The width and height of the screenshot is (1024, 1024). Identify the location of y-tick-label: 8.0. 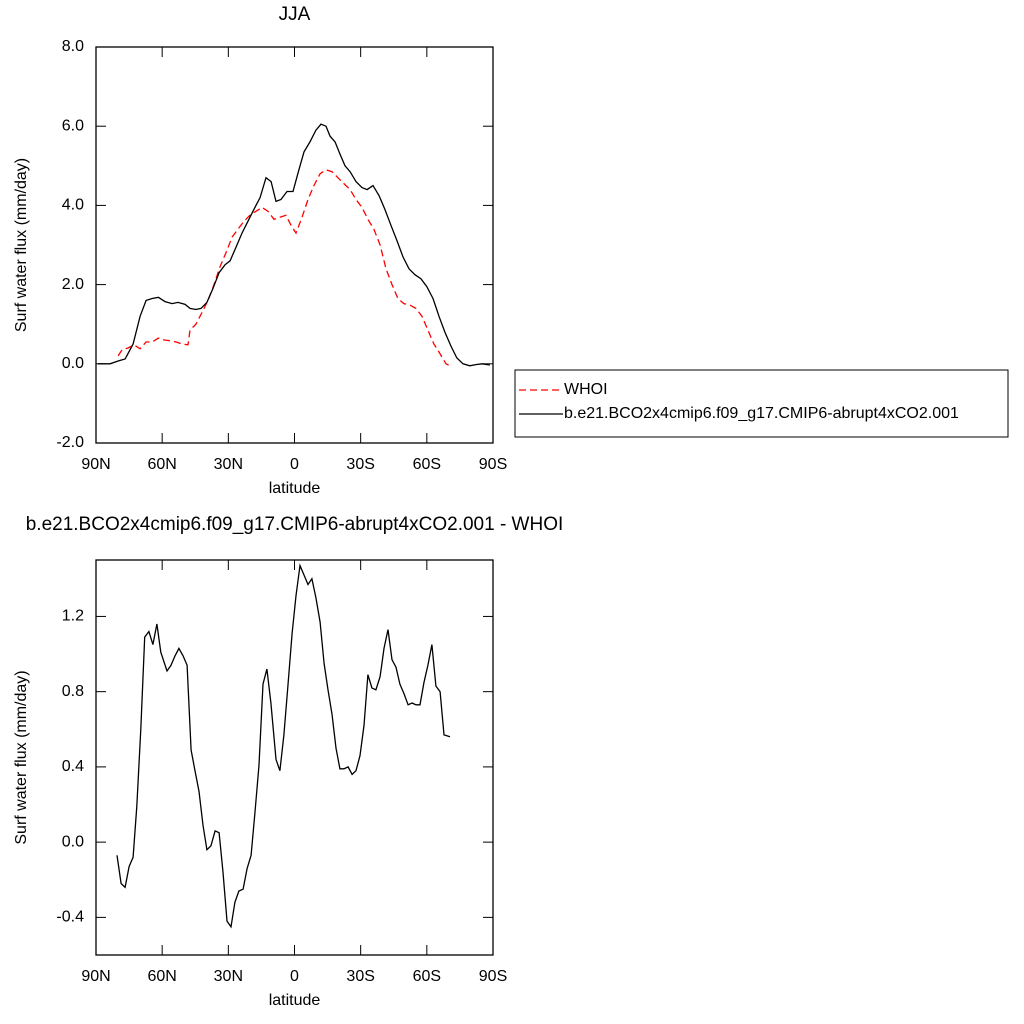
(73, 46).